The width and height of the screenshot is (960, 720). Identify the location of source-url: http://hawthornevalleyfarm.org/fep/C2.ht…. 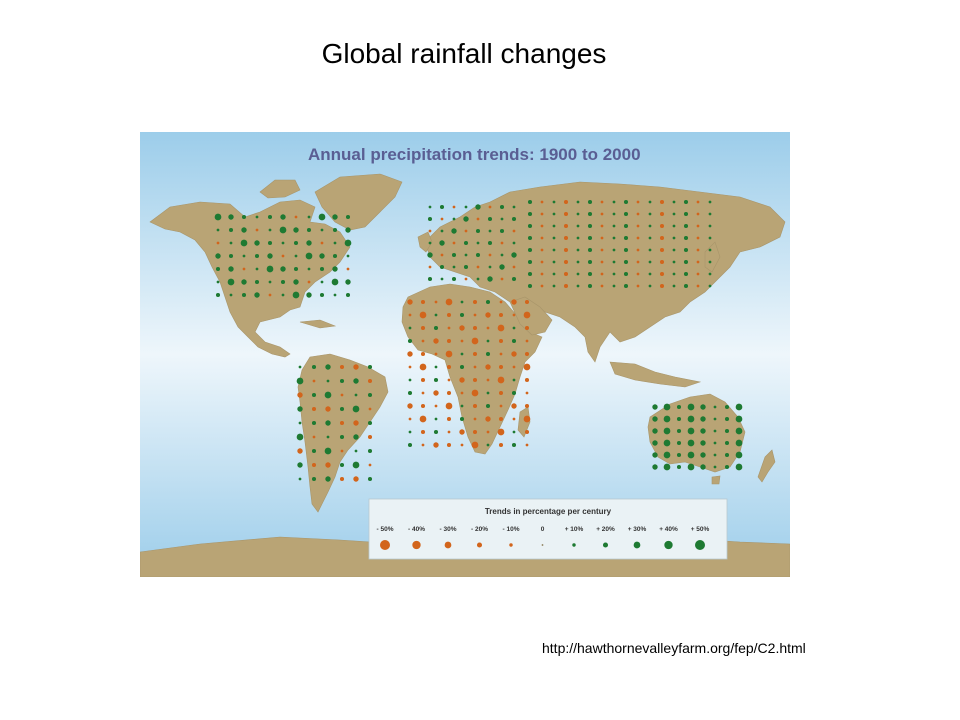
(674, 648).